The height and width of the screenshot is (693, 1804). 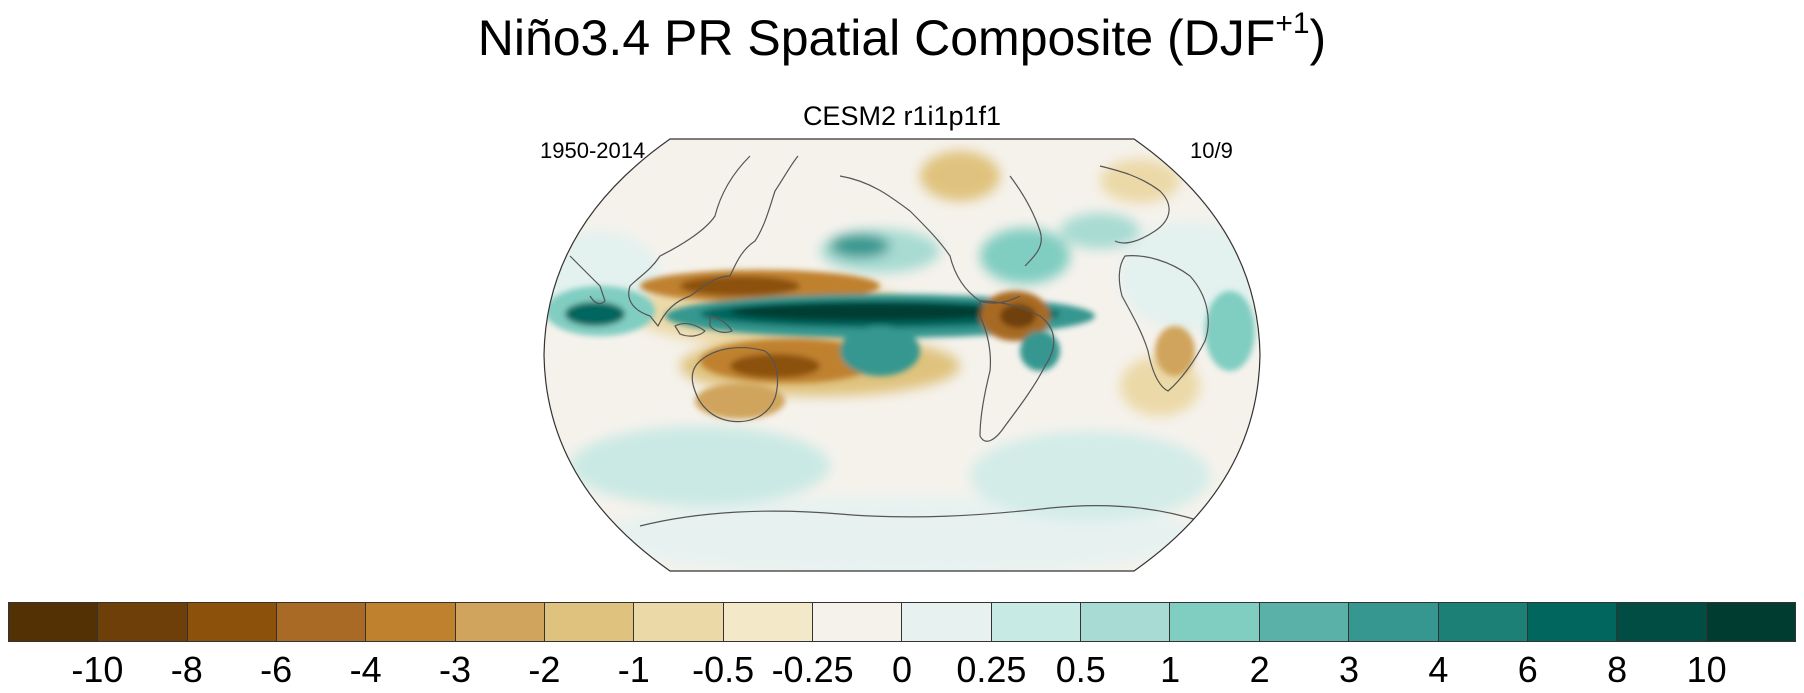 What do you see at coordinates (1140, 181) in the screenshot?
I see `europe-dry` at bounding box center [1140, 181].